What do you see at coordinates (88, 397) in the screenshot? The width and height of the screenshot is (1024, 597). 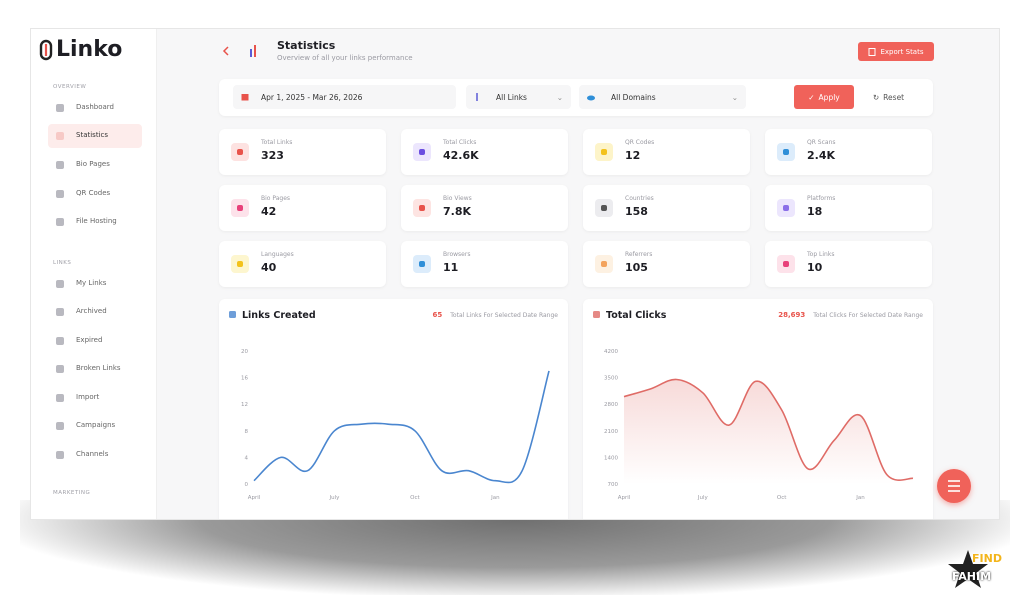 I see `sidebar-label: Import` at bounding box center [88, 397].